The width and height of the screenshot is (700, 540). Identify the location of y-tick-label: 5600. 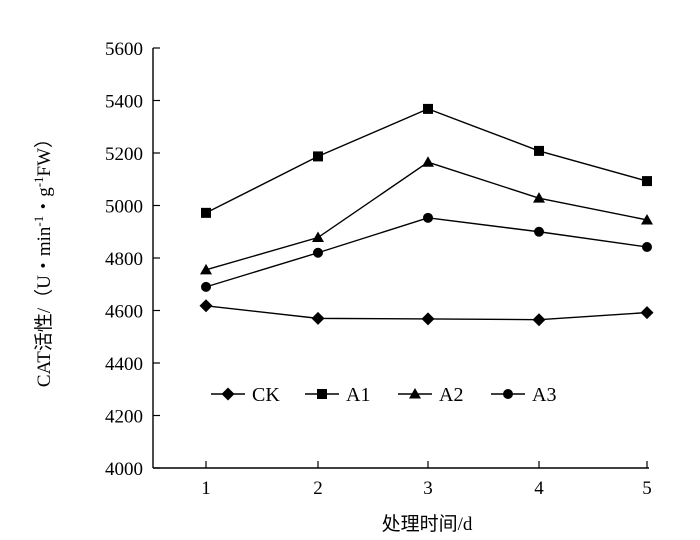
(124, 49).